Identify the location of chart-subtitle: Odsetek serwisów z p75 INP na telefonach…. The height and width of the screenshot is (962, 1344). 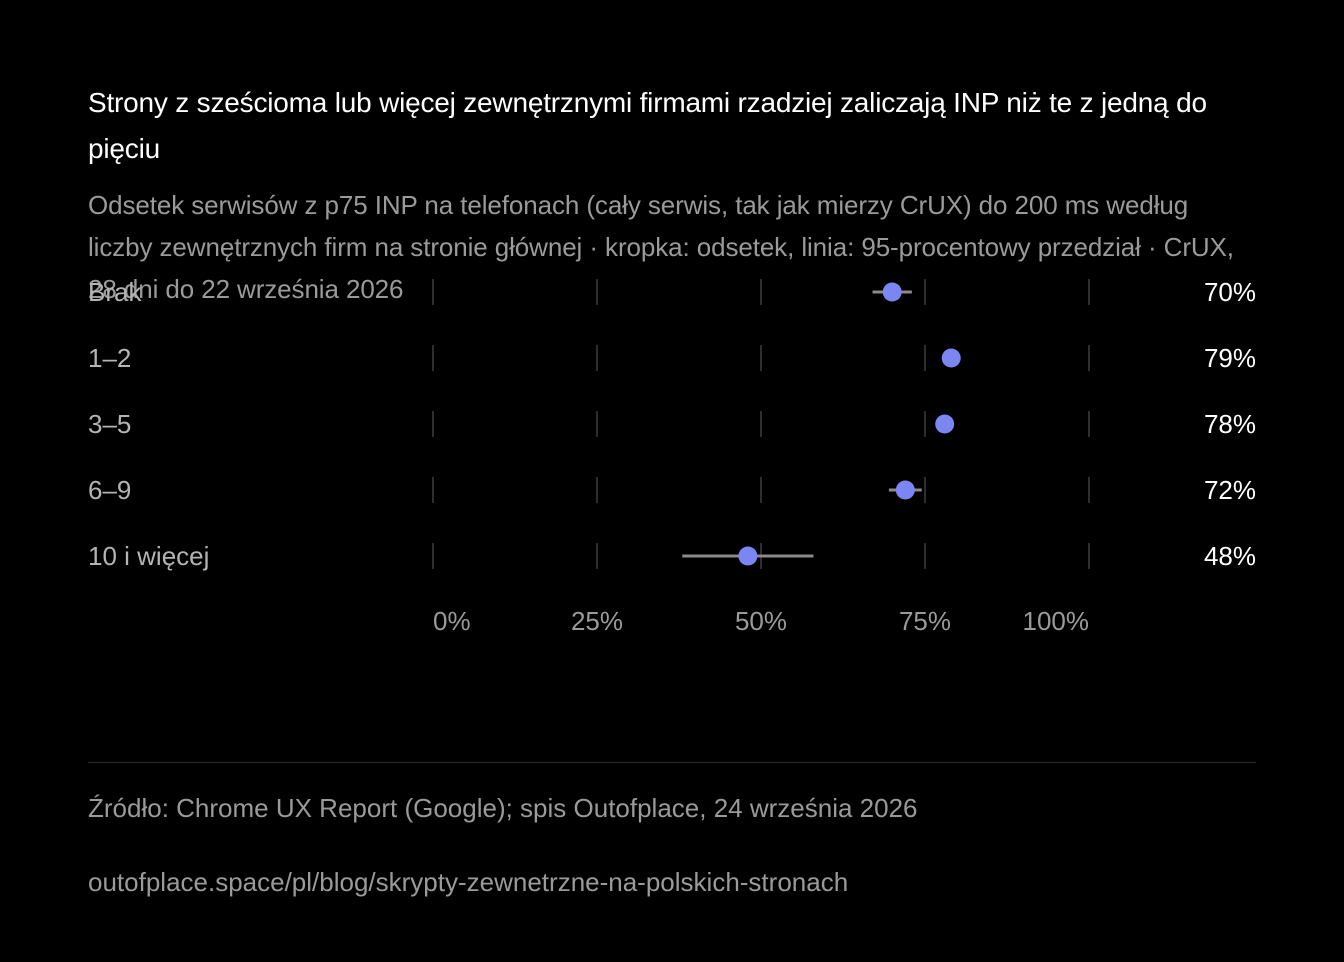
(661, 247).